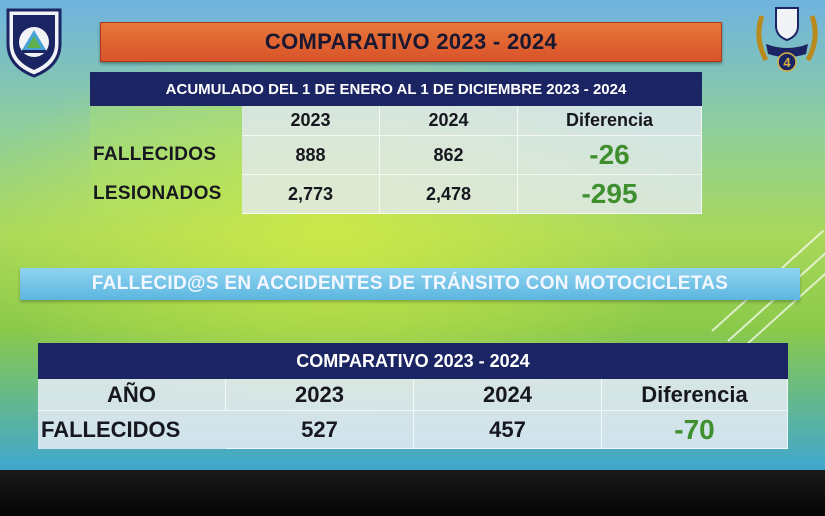 The width and height of the screenshot is (825, 516). I want to click on table2-cell-2023: 527, so click(320, 430).